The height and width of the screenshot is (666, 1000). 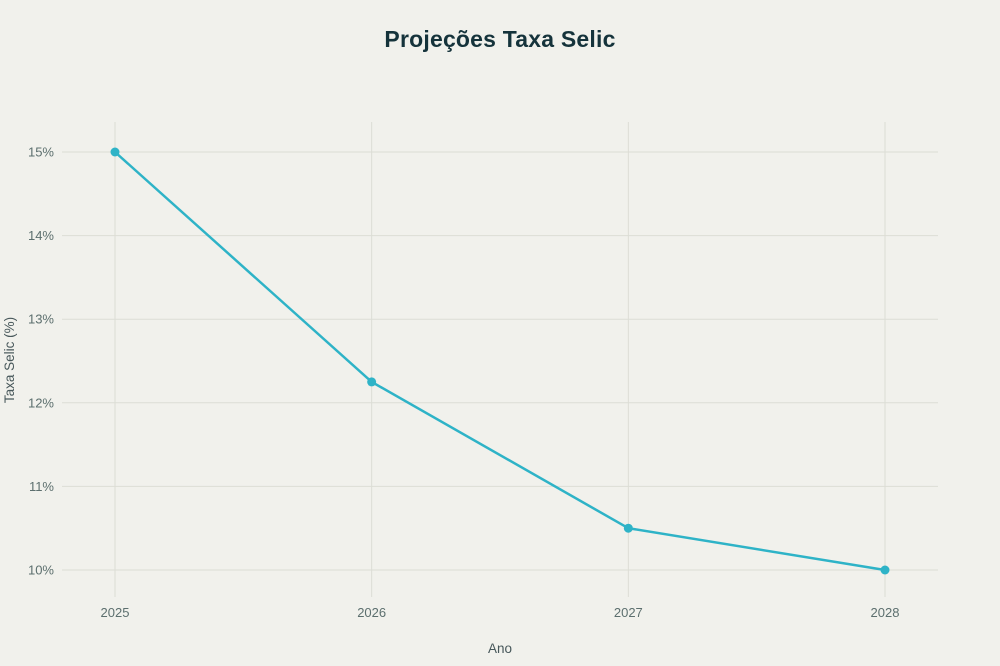 What do you see at coordinates (41, 152) in the screenshot?
I see `y-tick-label: 15%` at bounding box center [41, 152].